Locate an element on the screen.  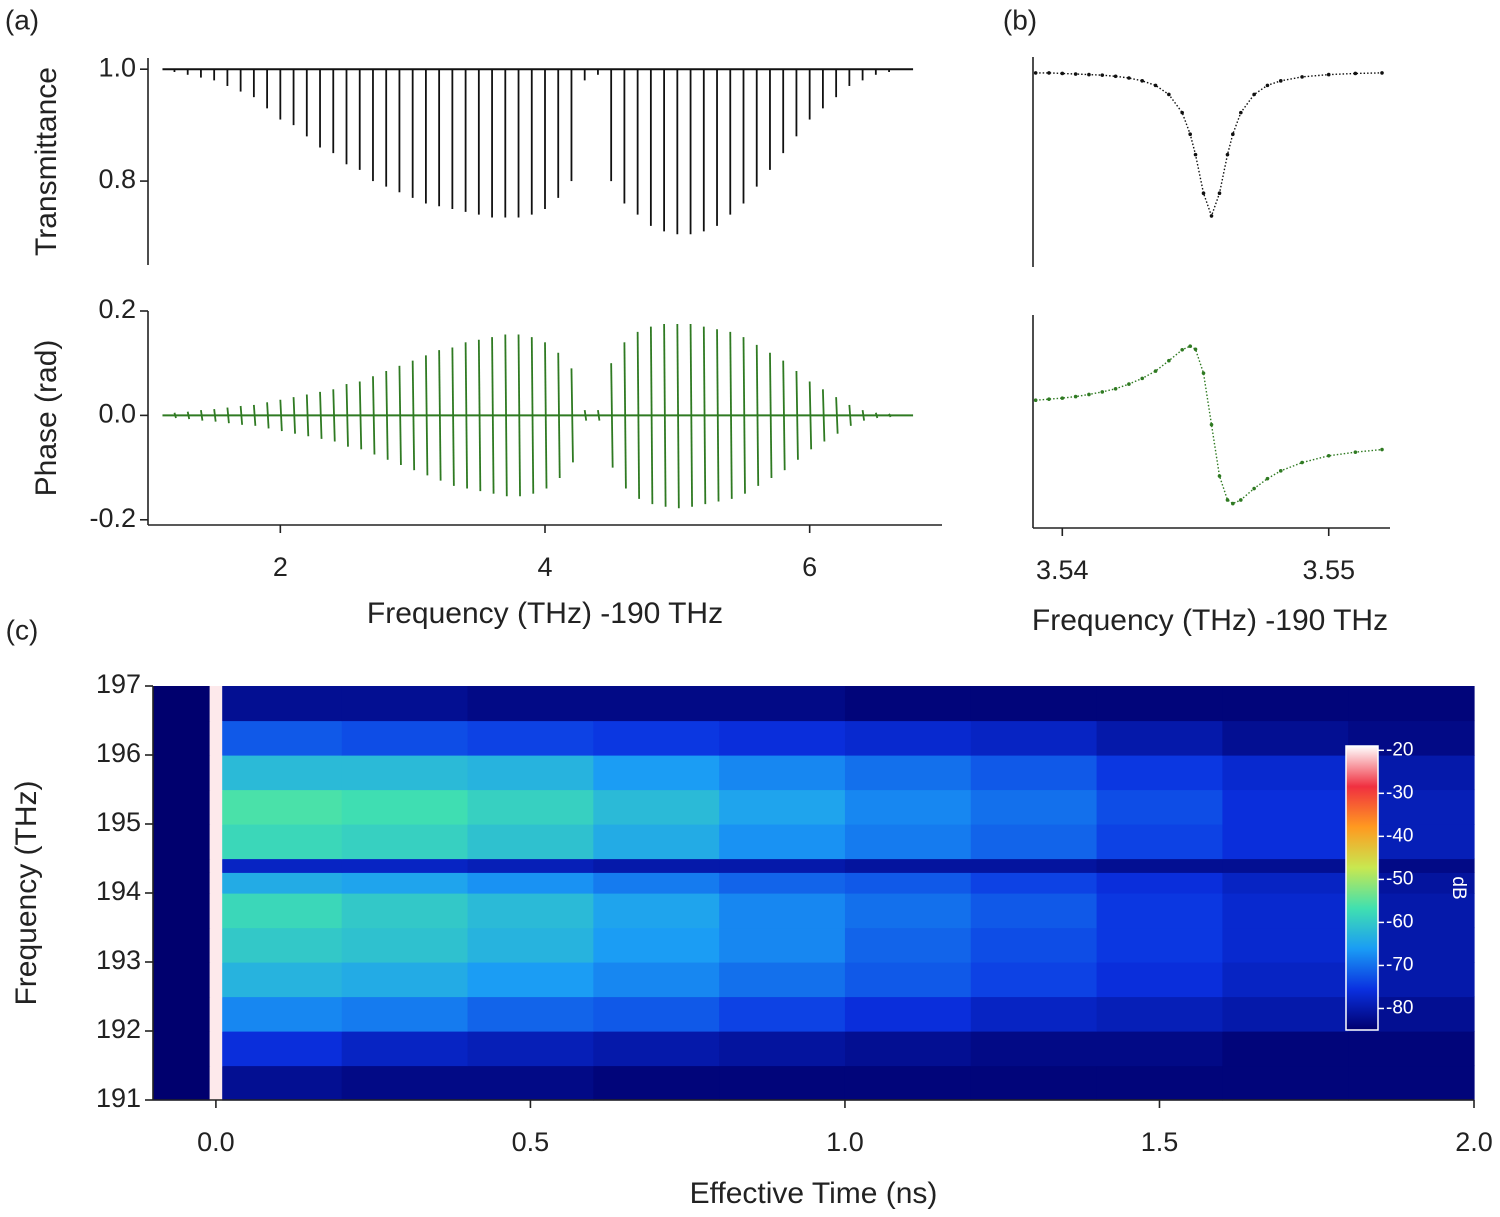
y-axis-label: Transmittance is located at coordinates (46, 161).